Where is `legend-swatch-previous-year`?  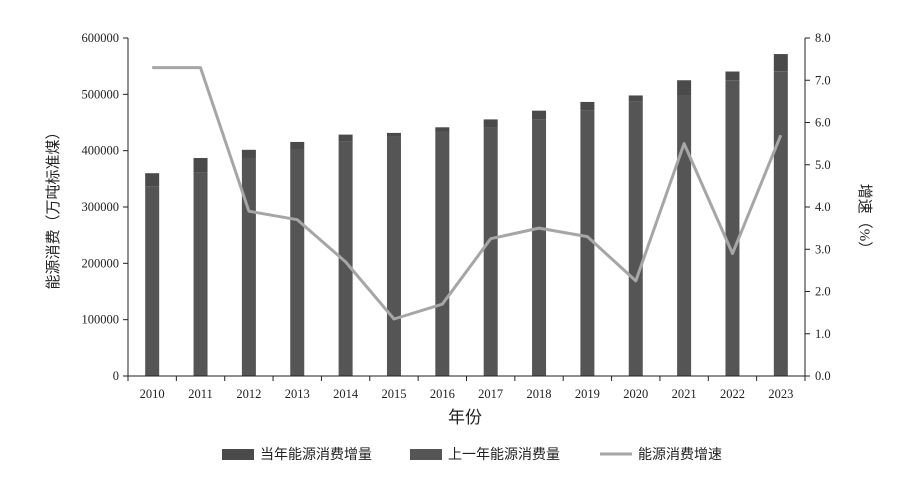 legend-swatch-previous-year is located at coordinates (426, 454).